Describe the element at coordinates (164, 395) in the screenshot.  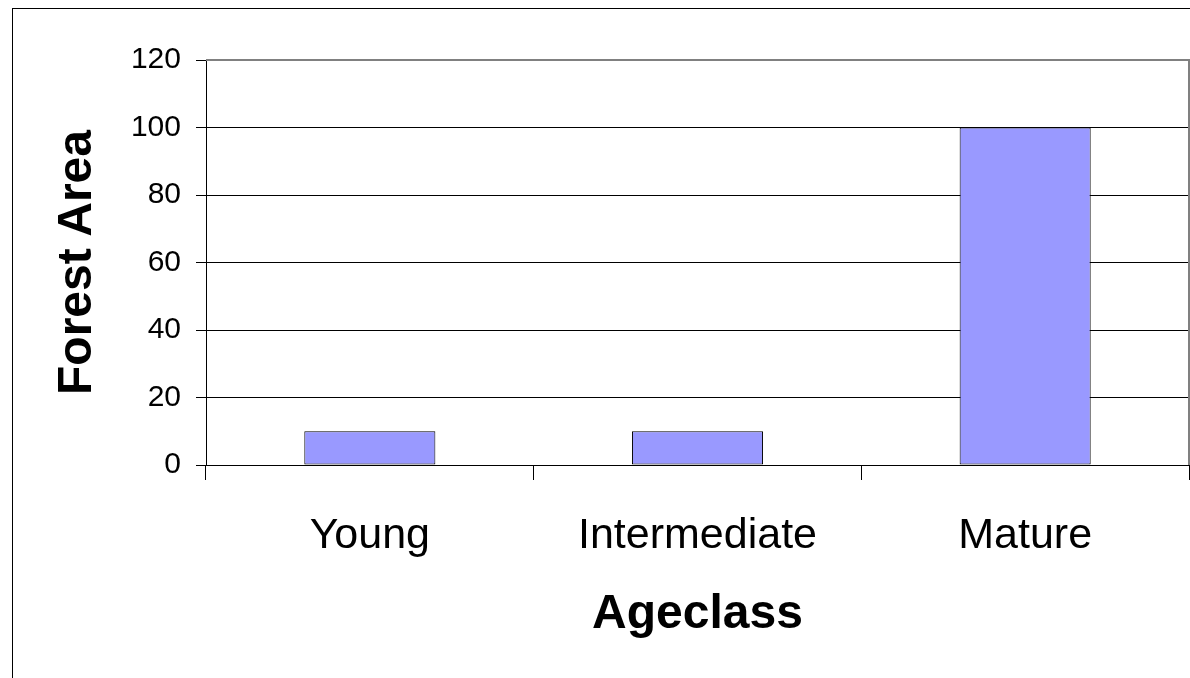
I see `y-tick-label: 20` at that location.